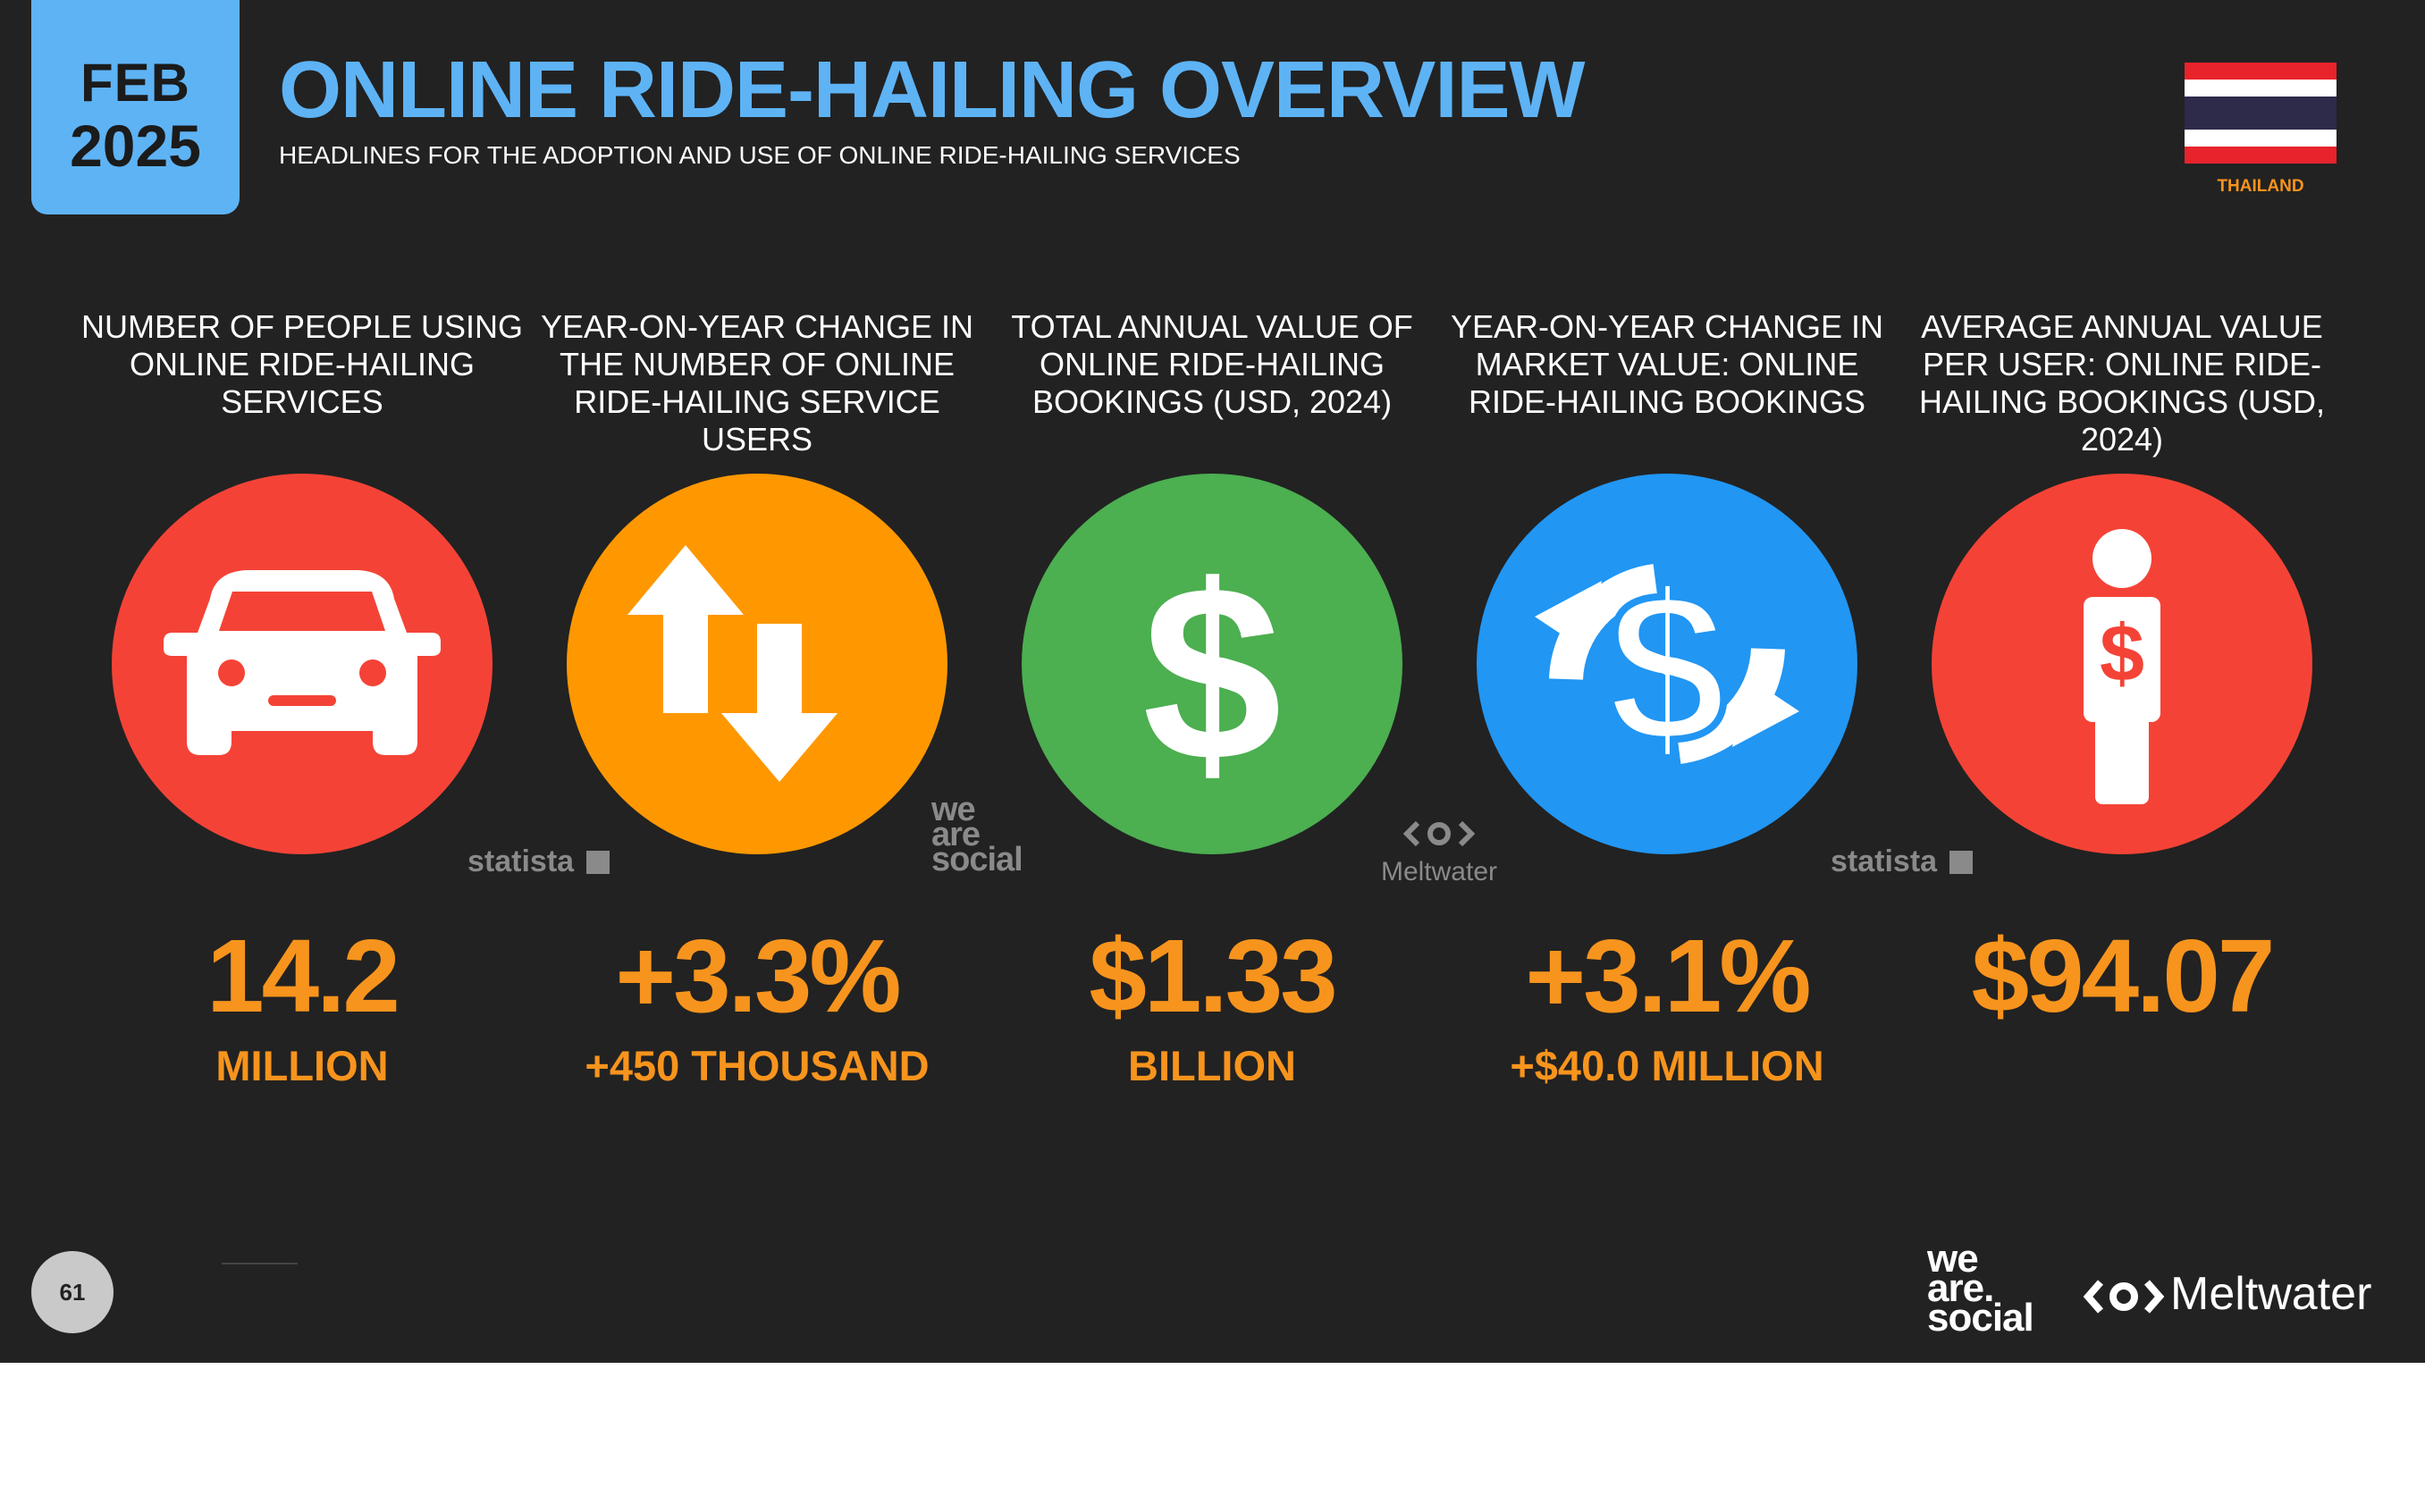 The image size is (2425, 1512). What do you see at coordinates (2271, 1294) in the screenshot?
I see `logo-text: Meltwater` at bounding box center [2271, 1294].